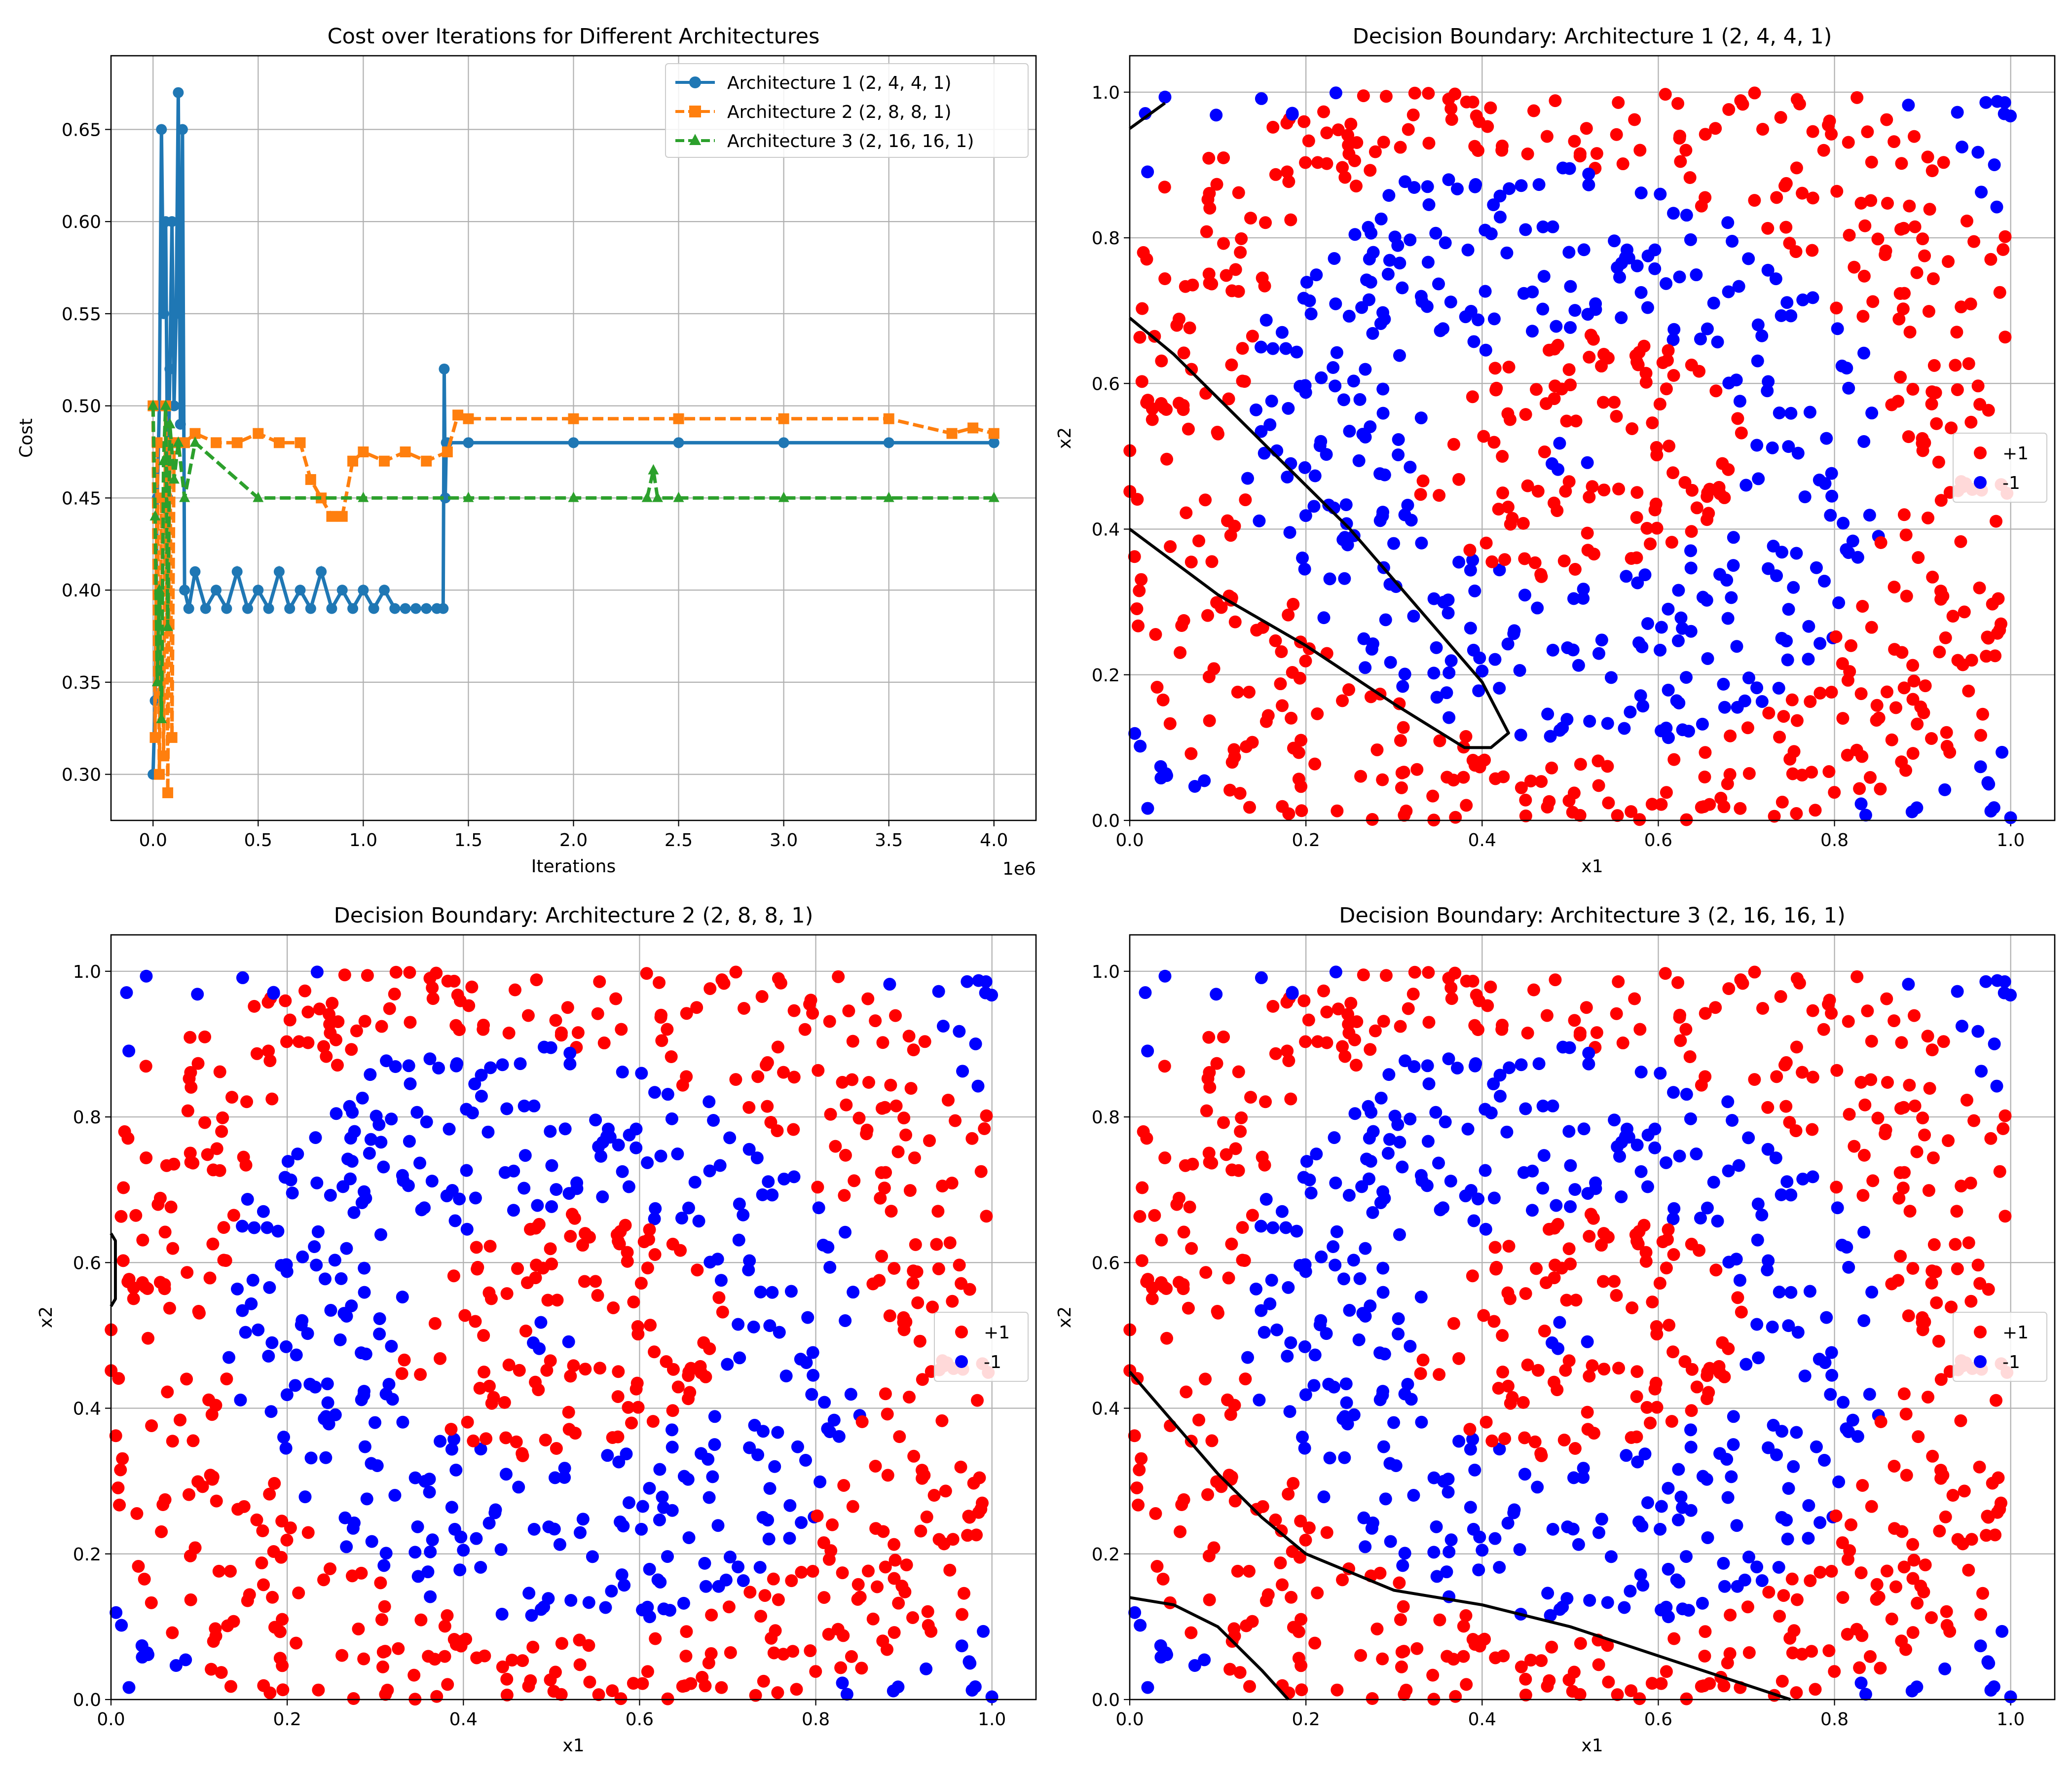 The image size is (2072, 1776). I want to click on x-tick-label: 0.0, so click(1129, 1720).